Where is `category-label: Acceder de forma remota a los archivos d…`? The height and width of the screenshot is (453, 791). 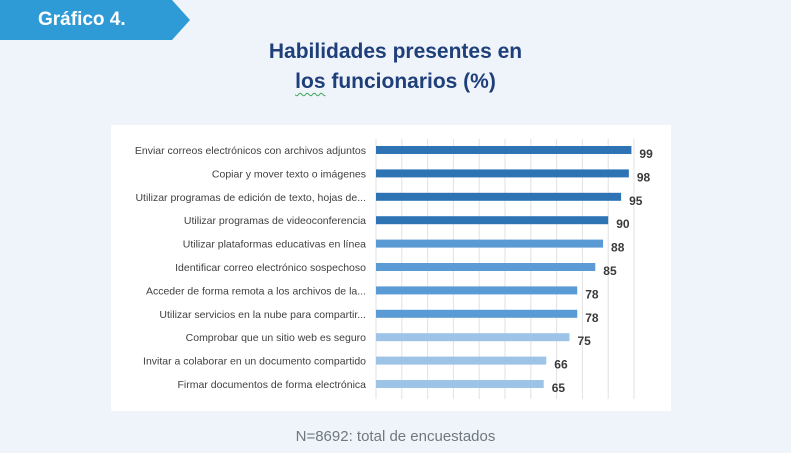
category-label: Acceder de forma remota a los archivos d… is located at coordinates (256, 291).